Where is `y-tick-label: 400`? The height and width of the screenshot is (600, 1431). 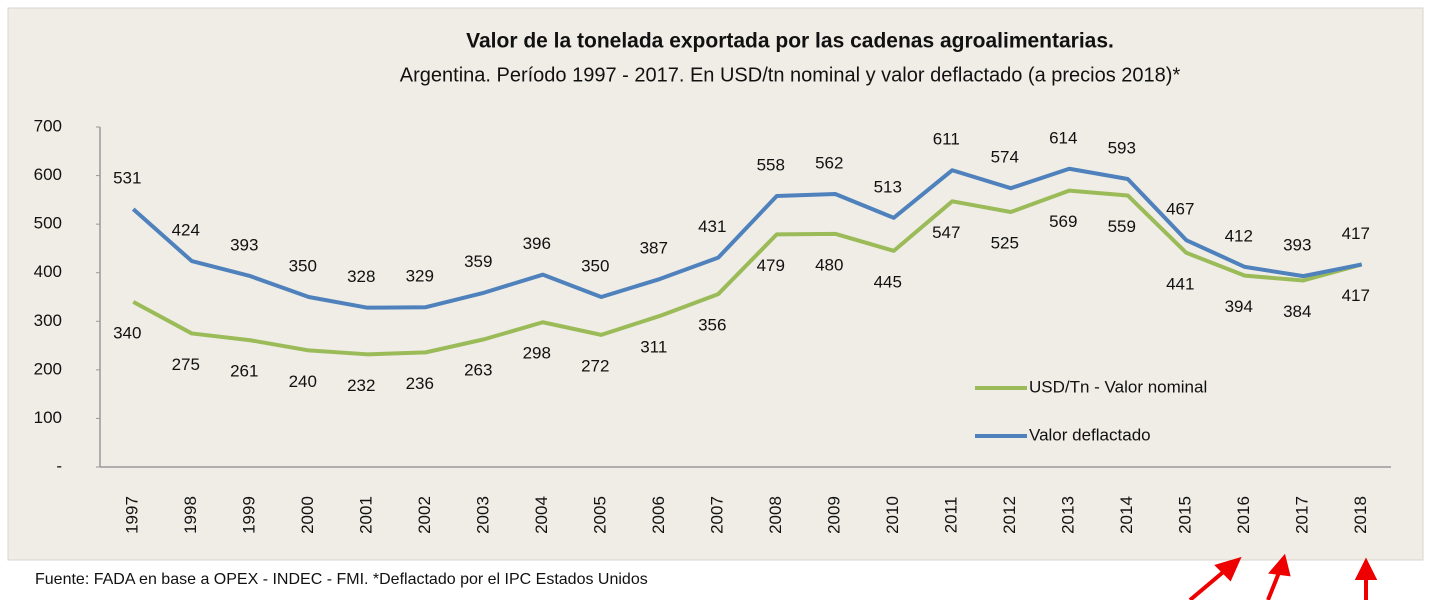
y-tick-label: 400 is located at coordinates (48, 271).